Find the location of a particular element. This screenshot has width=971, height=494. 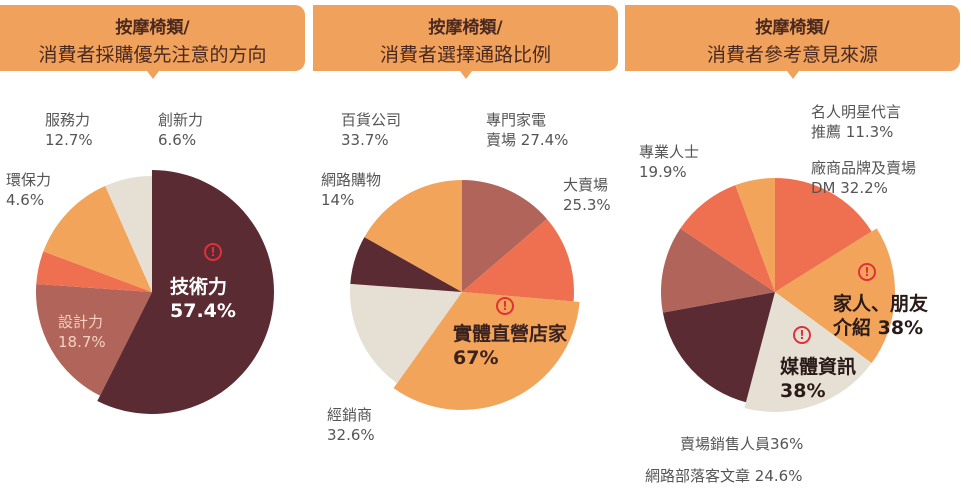

label-service: 服務力 12.7% is located at coordinates (69, 130).